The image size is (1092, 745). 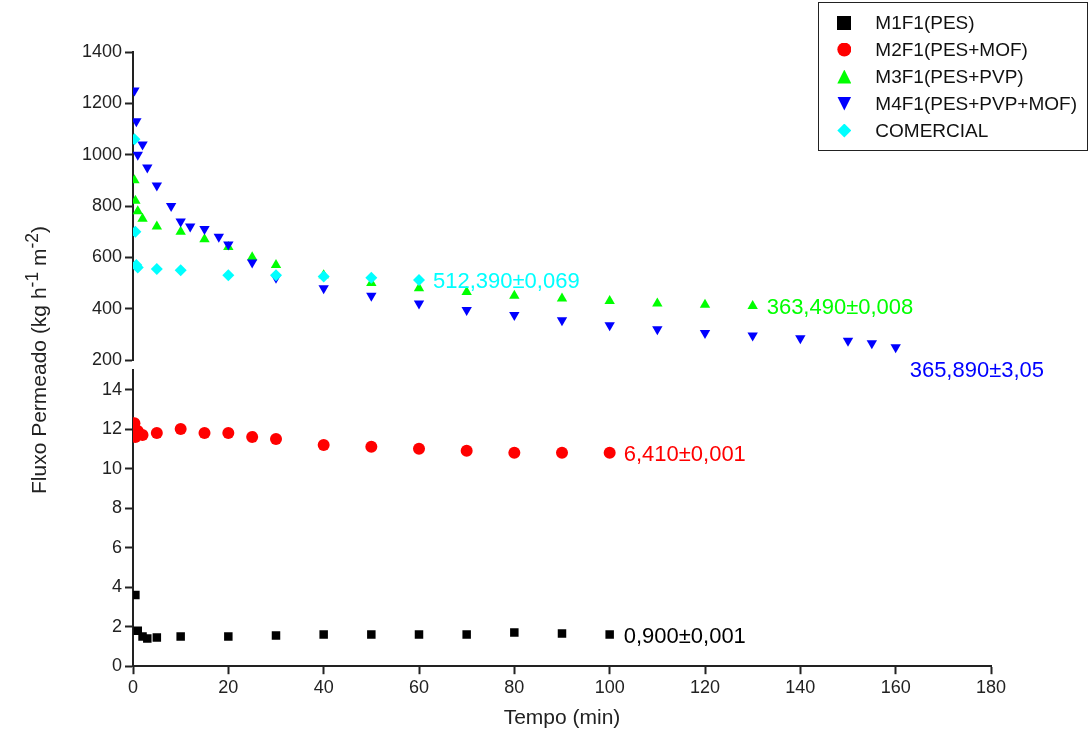 I want to click on x-tick-label: 100, so click(x=609, y=686).